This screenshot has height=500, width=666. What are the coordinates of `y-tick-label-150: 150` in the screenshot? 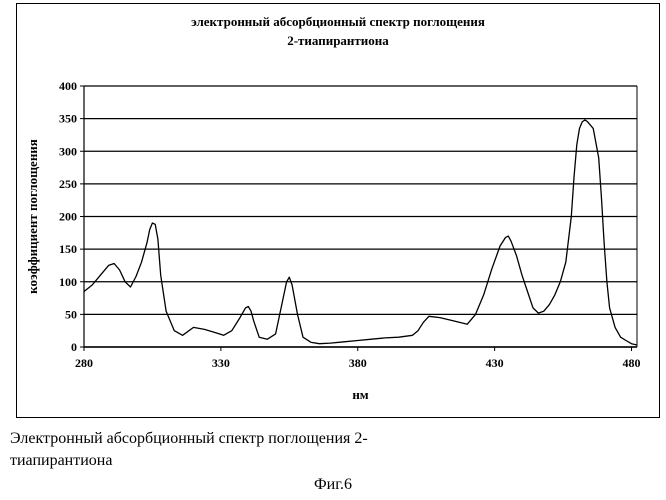 It's located at (68, 249).